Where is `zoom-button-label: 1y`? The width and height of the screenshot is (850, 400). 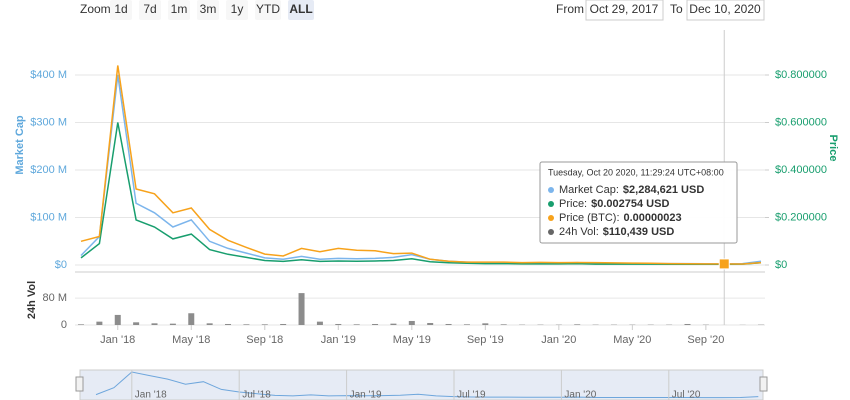
zoom-button-label: 1y is located at coordinates (237, 9).